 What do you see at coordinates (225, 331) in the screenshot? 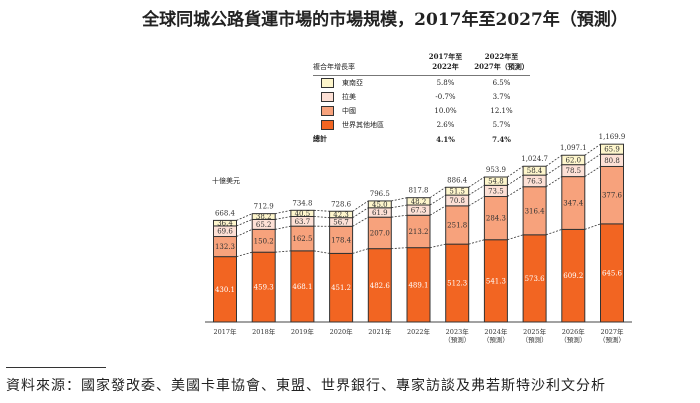
I see `x-tick-label: 2017年` at bounding box center [225, 331].